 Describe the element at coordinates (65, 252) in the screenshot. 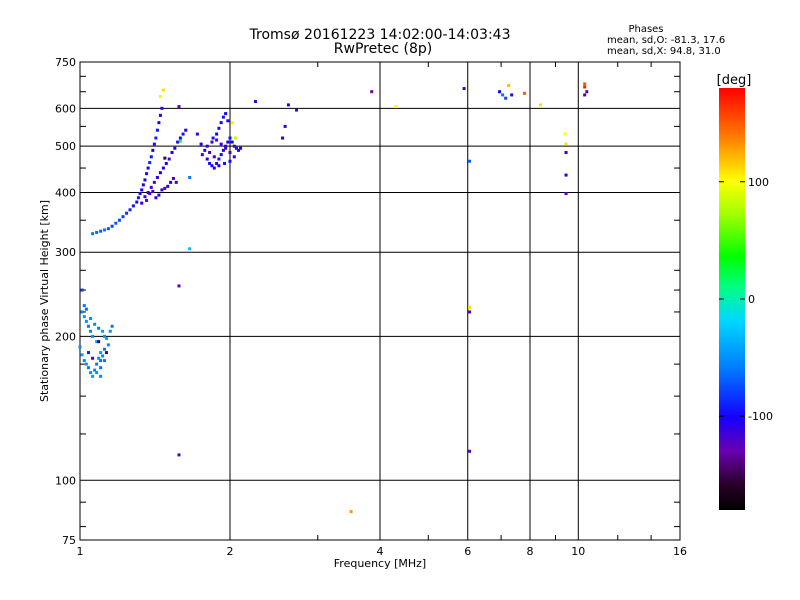

I see `y-tick-label: 300` at that location.